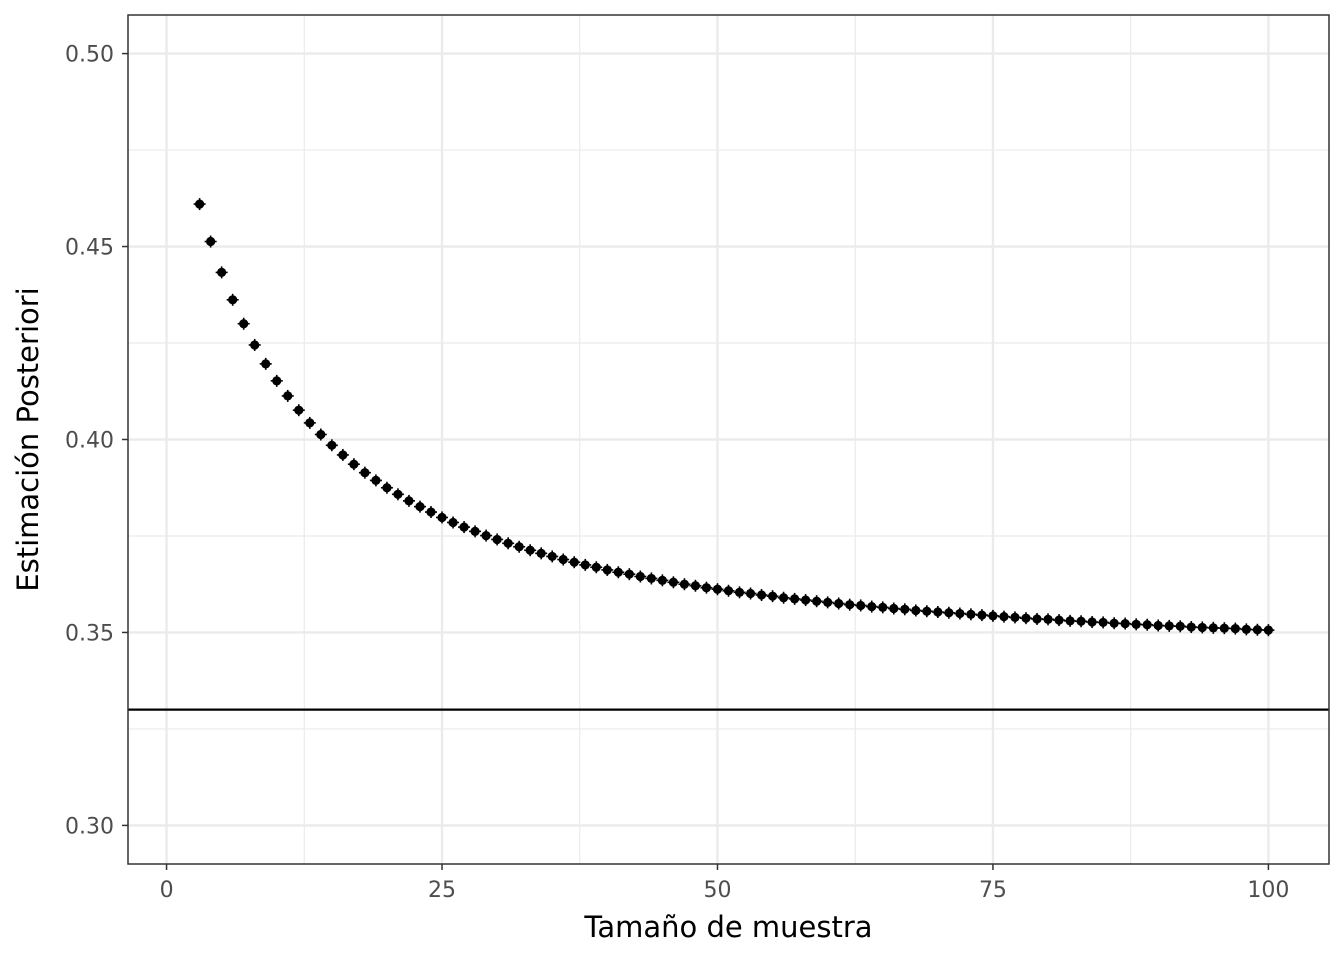  I want to click on y-axis: 0.30 0.35 0.40 0.45 0.50, so click(96, 441).